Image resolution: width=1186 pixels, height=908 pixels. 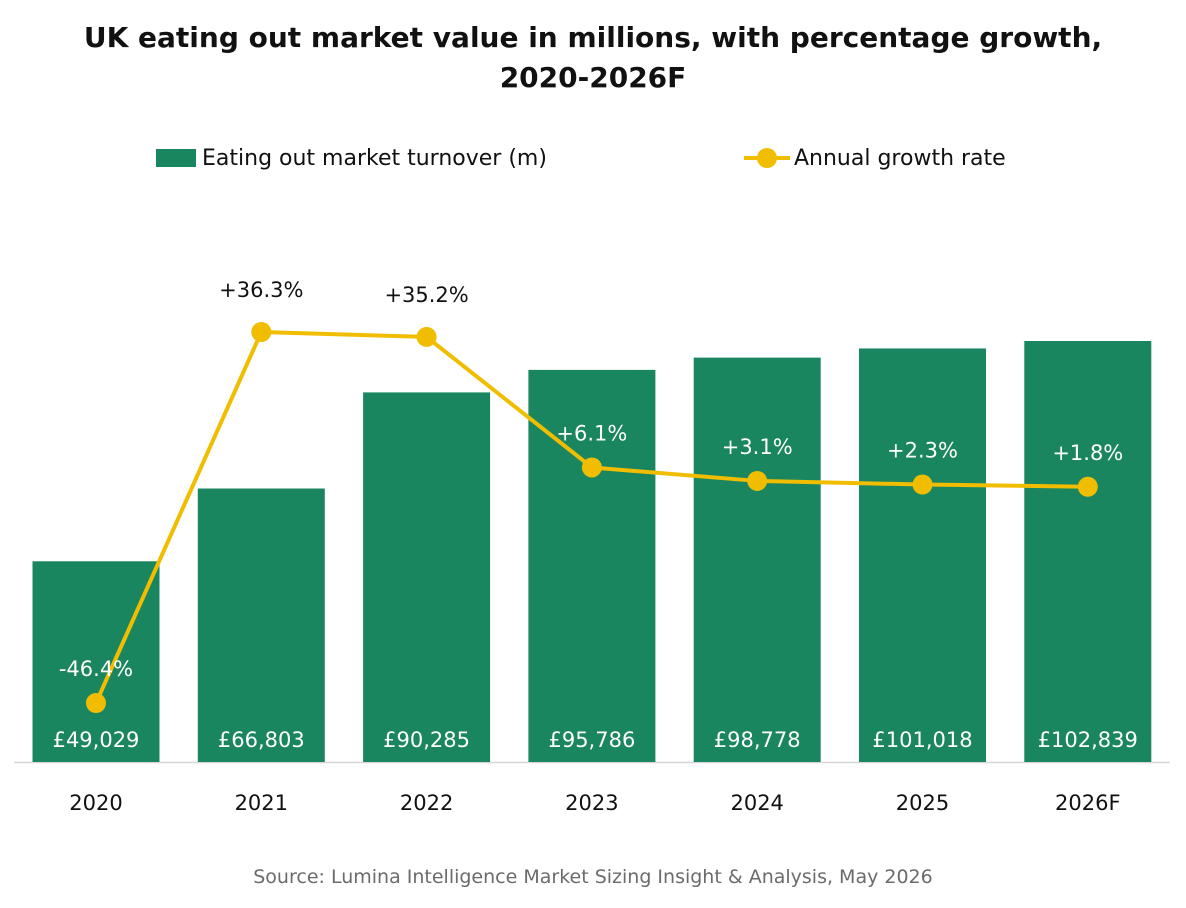 I want to click on bar-value-label: £102,839, so click(x=1088, y=740).